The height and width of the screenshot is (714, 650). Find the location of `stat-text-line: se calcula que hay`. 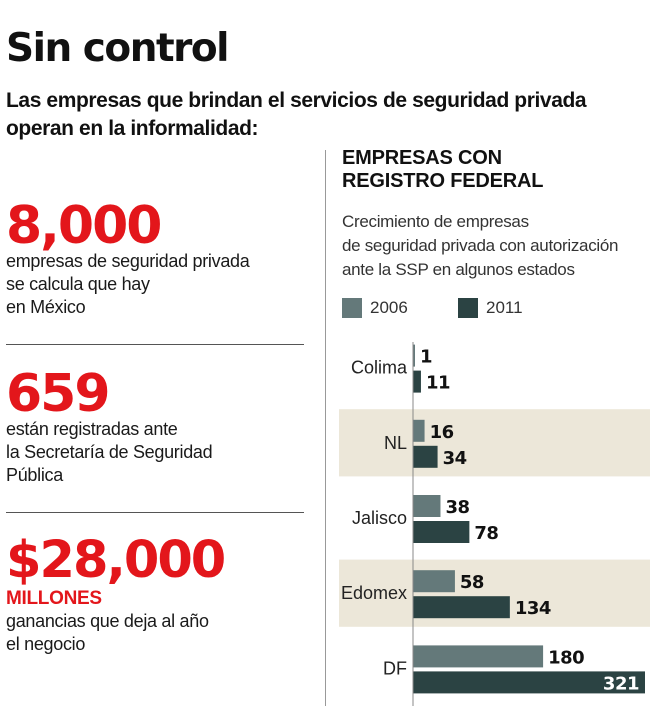

stat-text-line: se calcula que hay is located at coordinates (78, 284).